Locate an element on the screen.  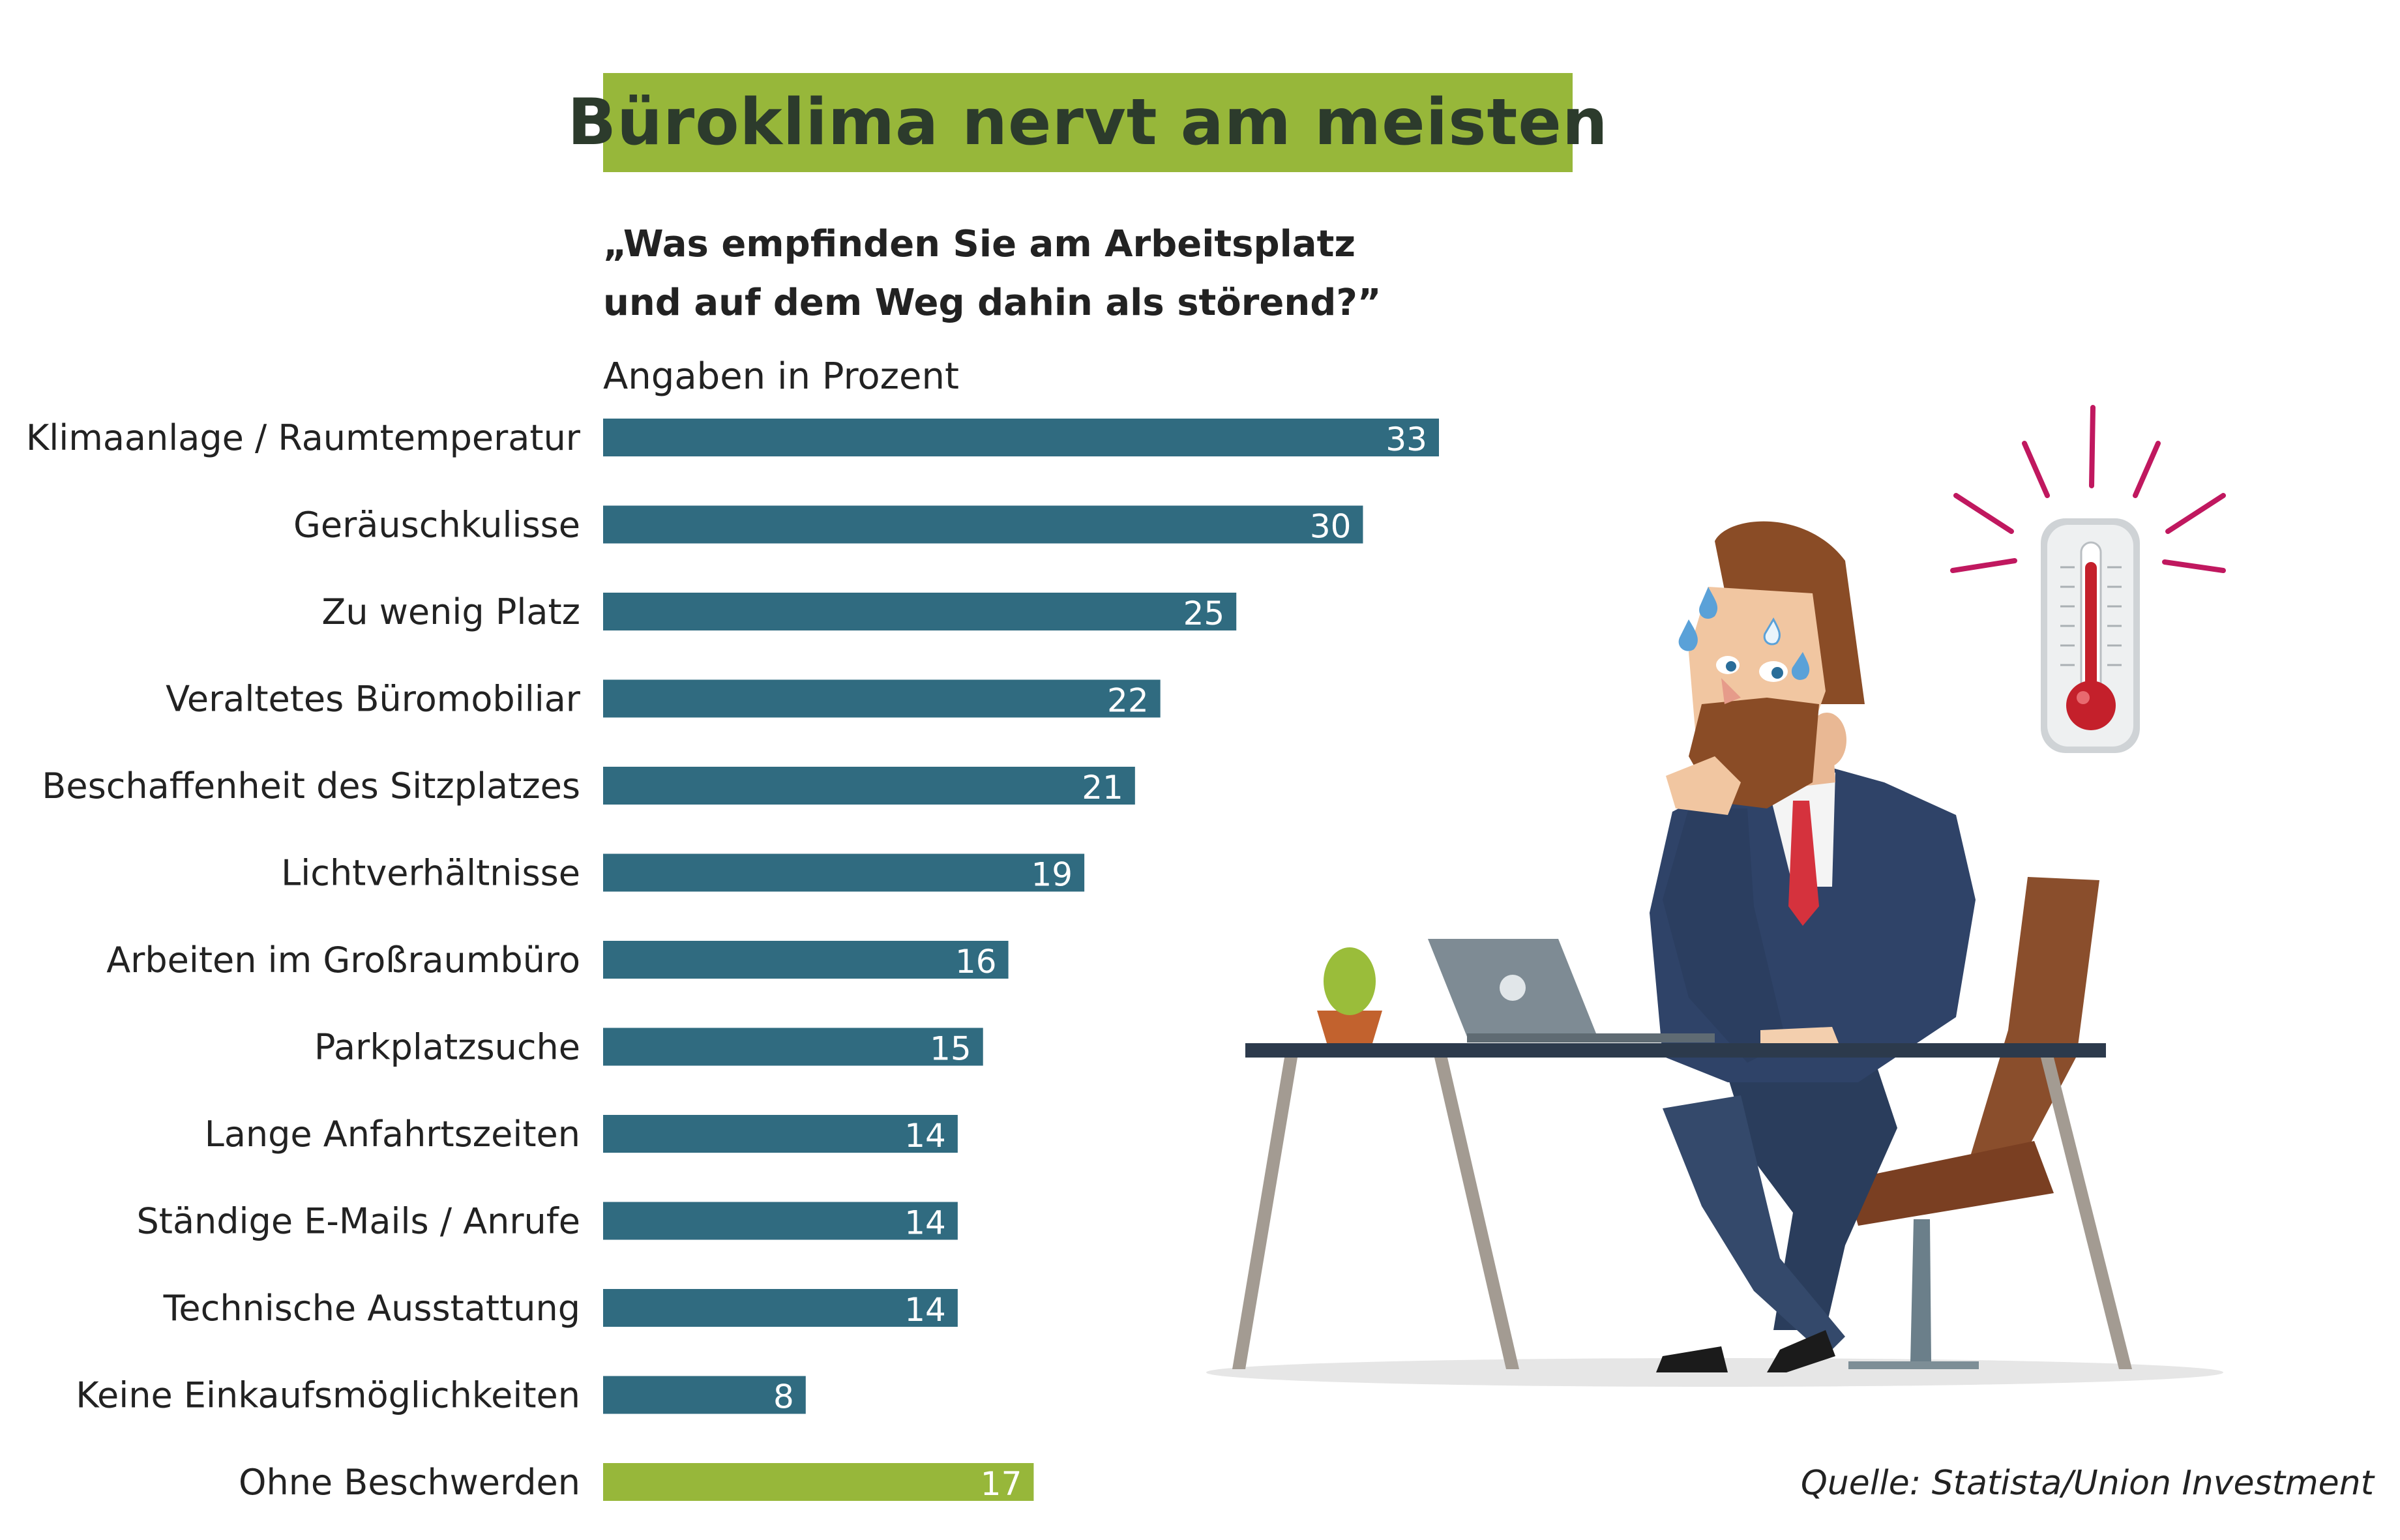
subtitle-line-1: „Was empfinden Sie am Arbeitsplatz is located at coordinates (979, 244).